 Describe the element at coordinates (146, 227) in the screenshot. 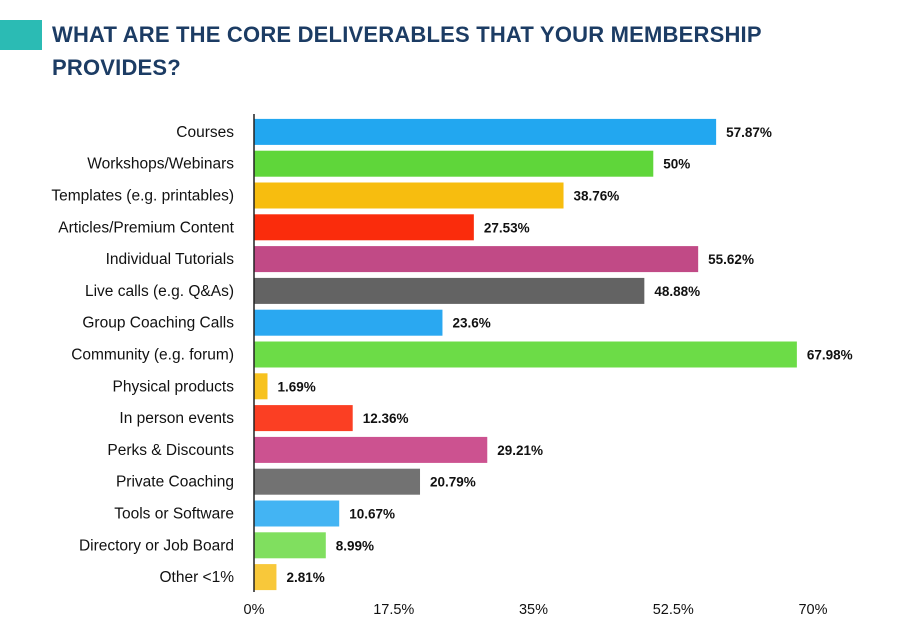

I see `category-label-3: Articles/Premium Content` at that location.